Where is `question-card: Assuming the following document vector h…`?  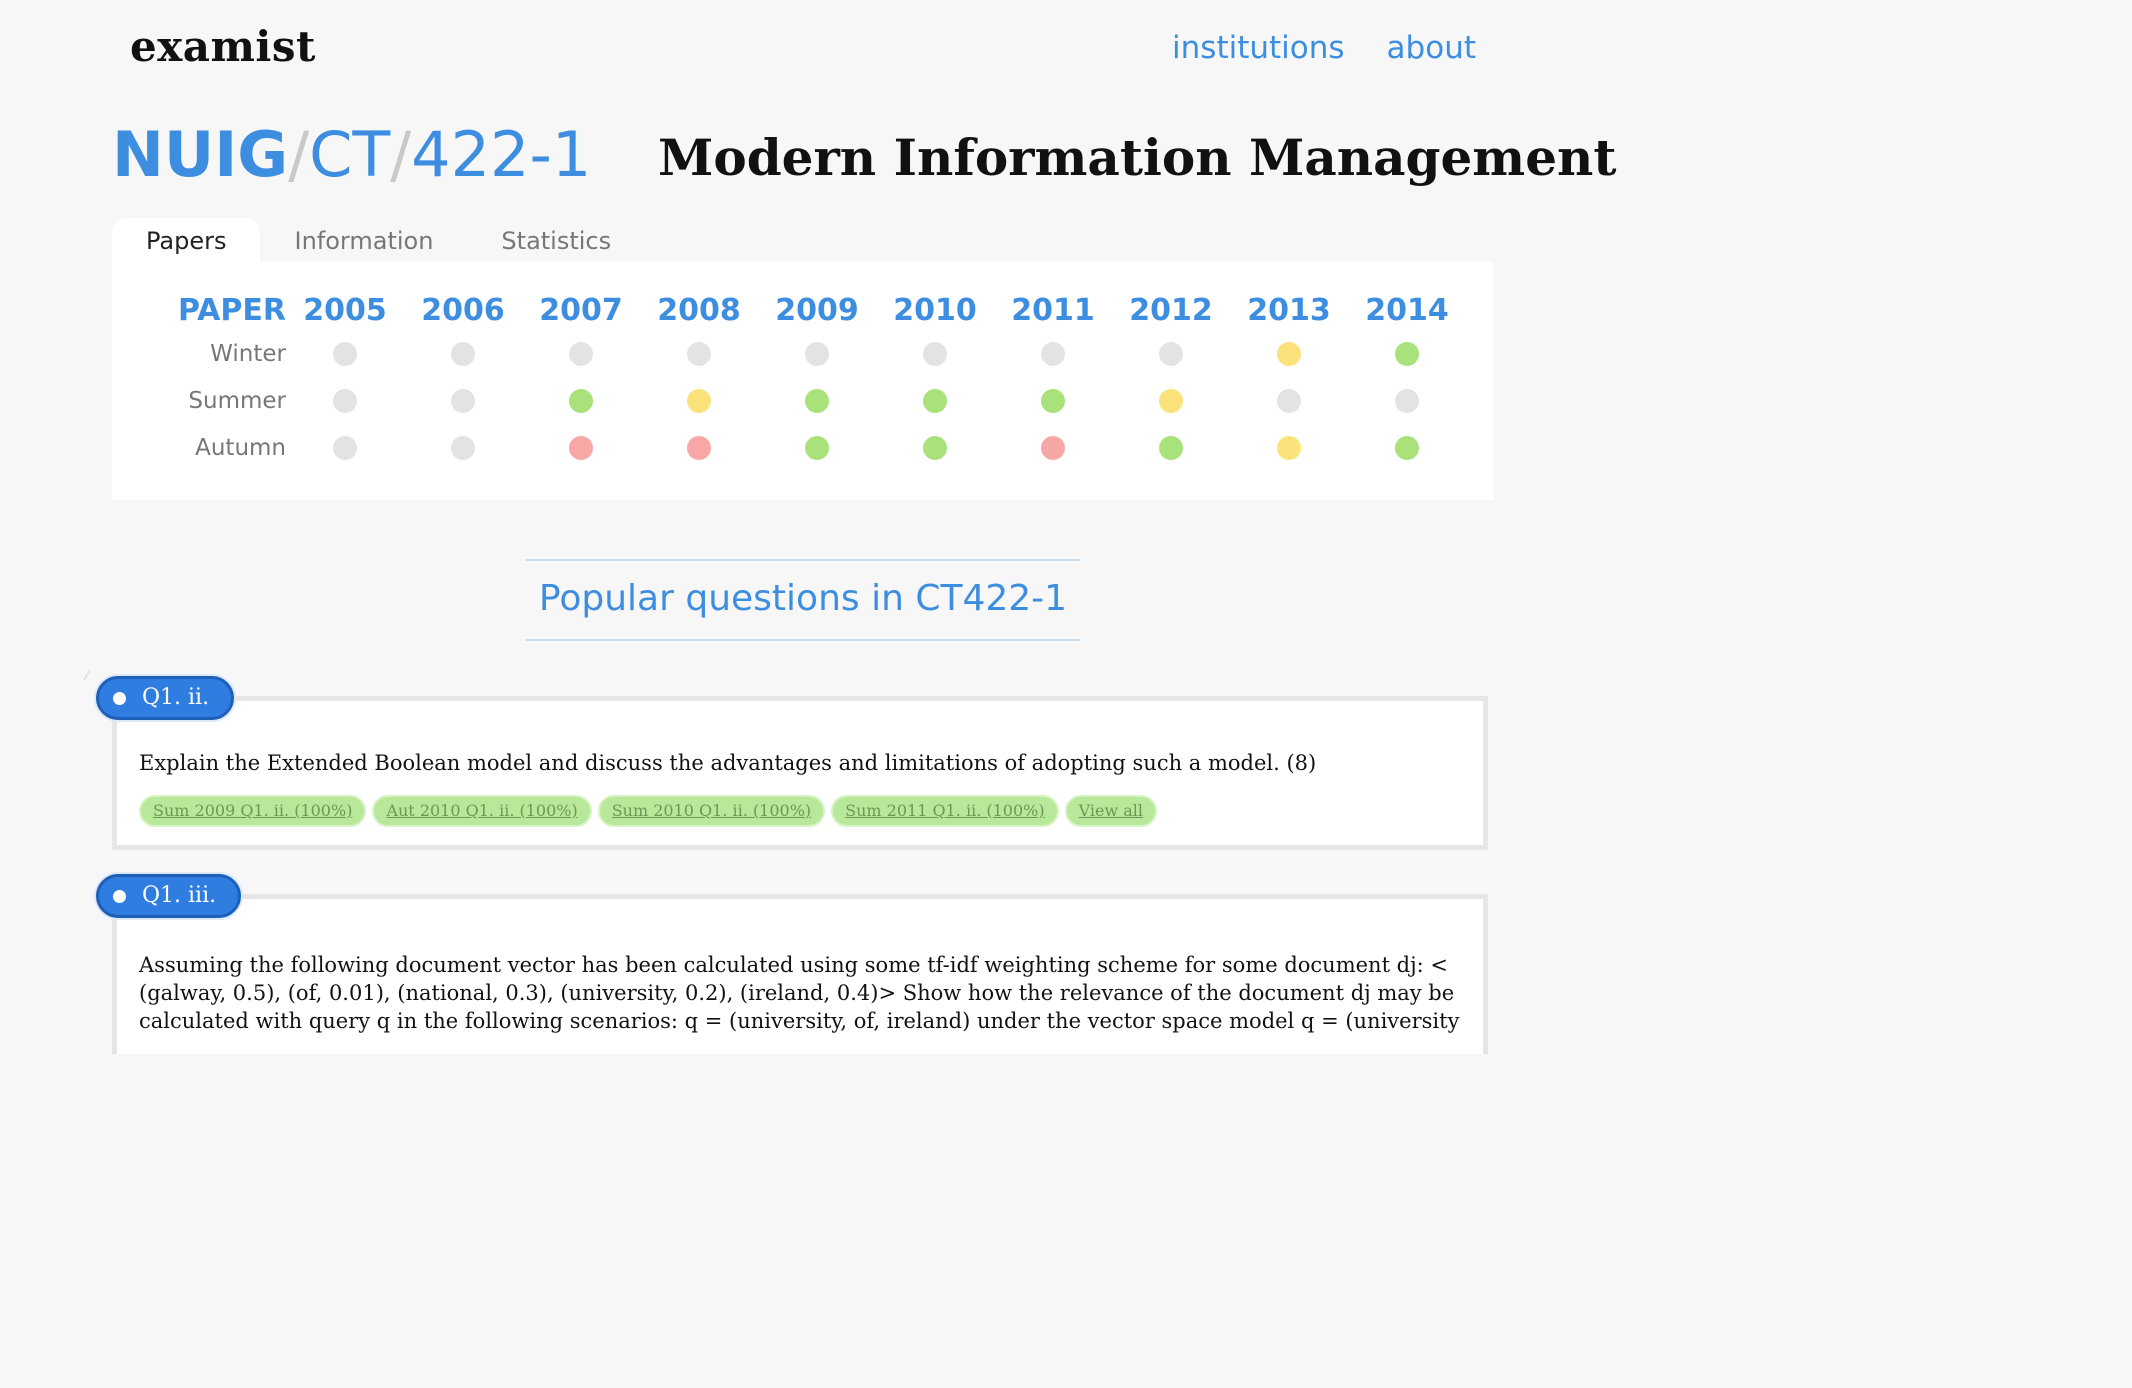 question-card: Assuming the following document vector h… is located at coordinates (800, 974).